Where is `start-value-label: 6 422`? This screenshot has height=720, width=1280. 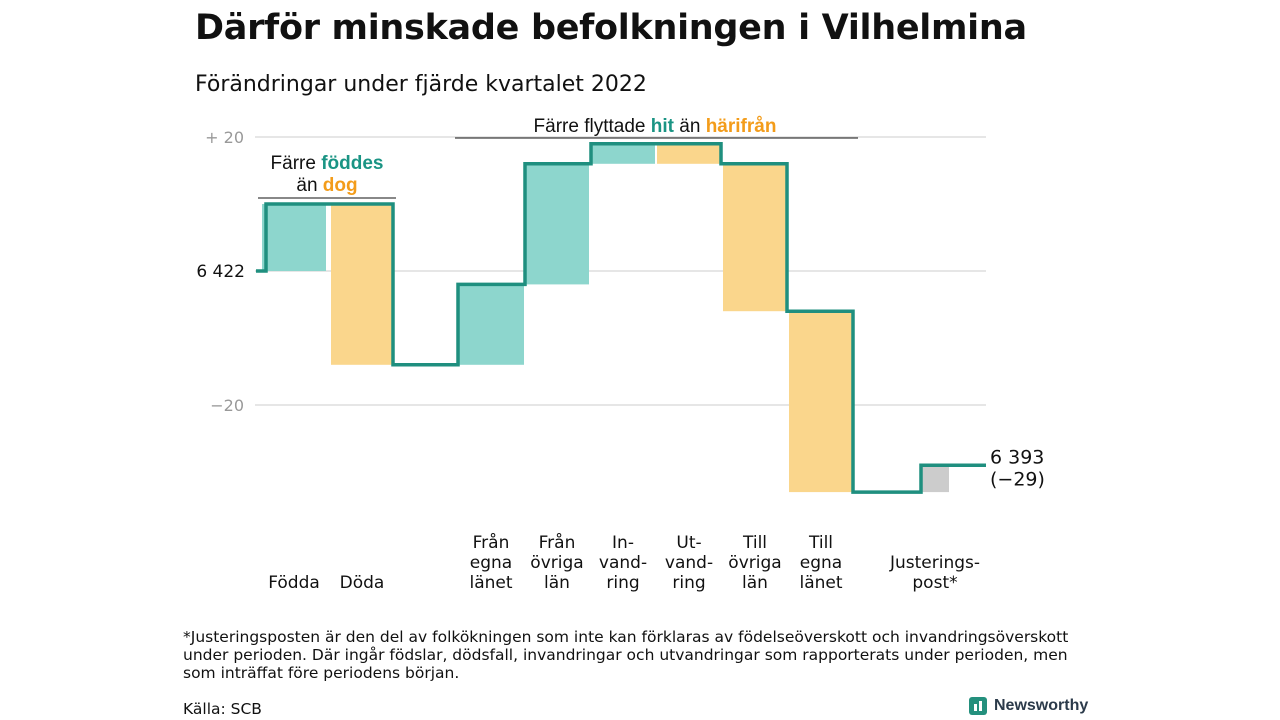 start-value-label: 6 422 is located at coordinates (220, 272).